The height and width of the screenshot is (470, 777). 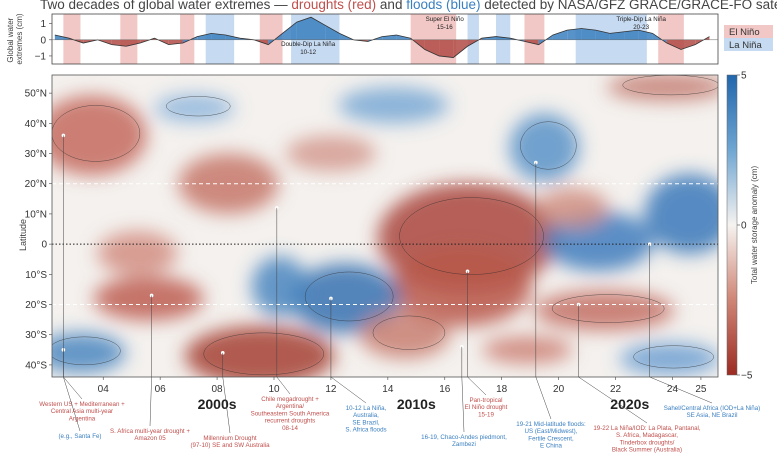 I want to click on event-label-line: Tinderbox droughts/, so click(x=647, y=442).